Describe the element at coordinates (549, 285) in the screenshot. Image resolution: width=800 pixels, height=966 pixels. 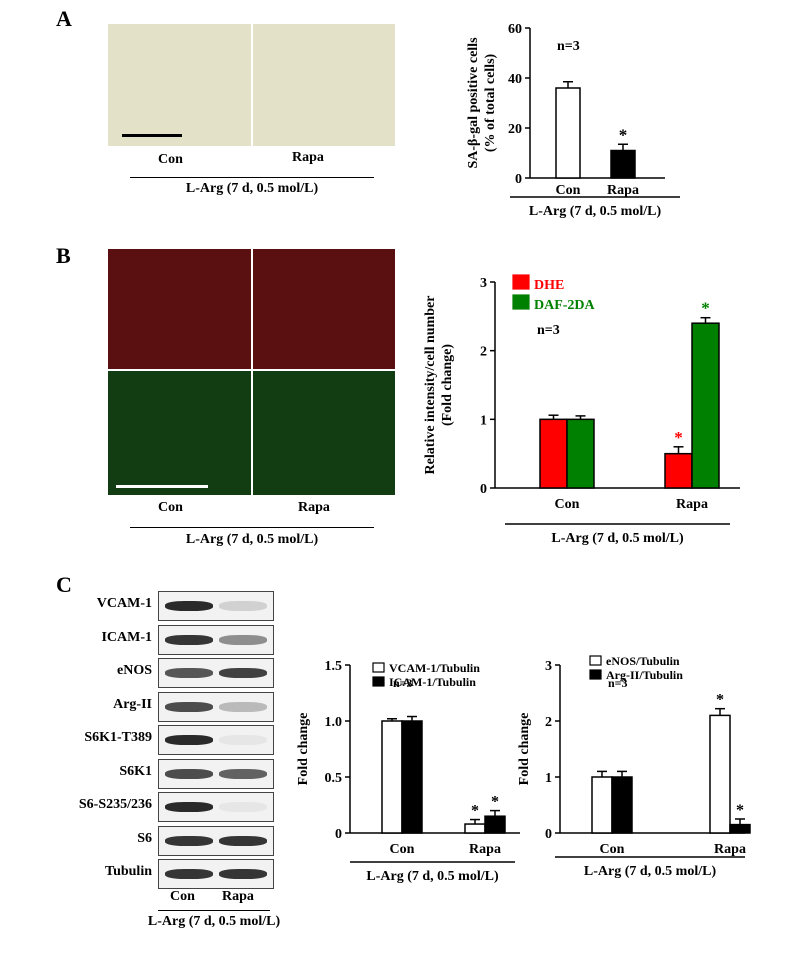
I see `legend-entry: DHE` at that location.